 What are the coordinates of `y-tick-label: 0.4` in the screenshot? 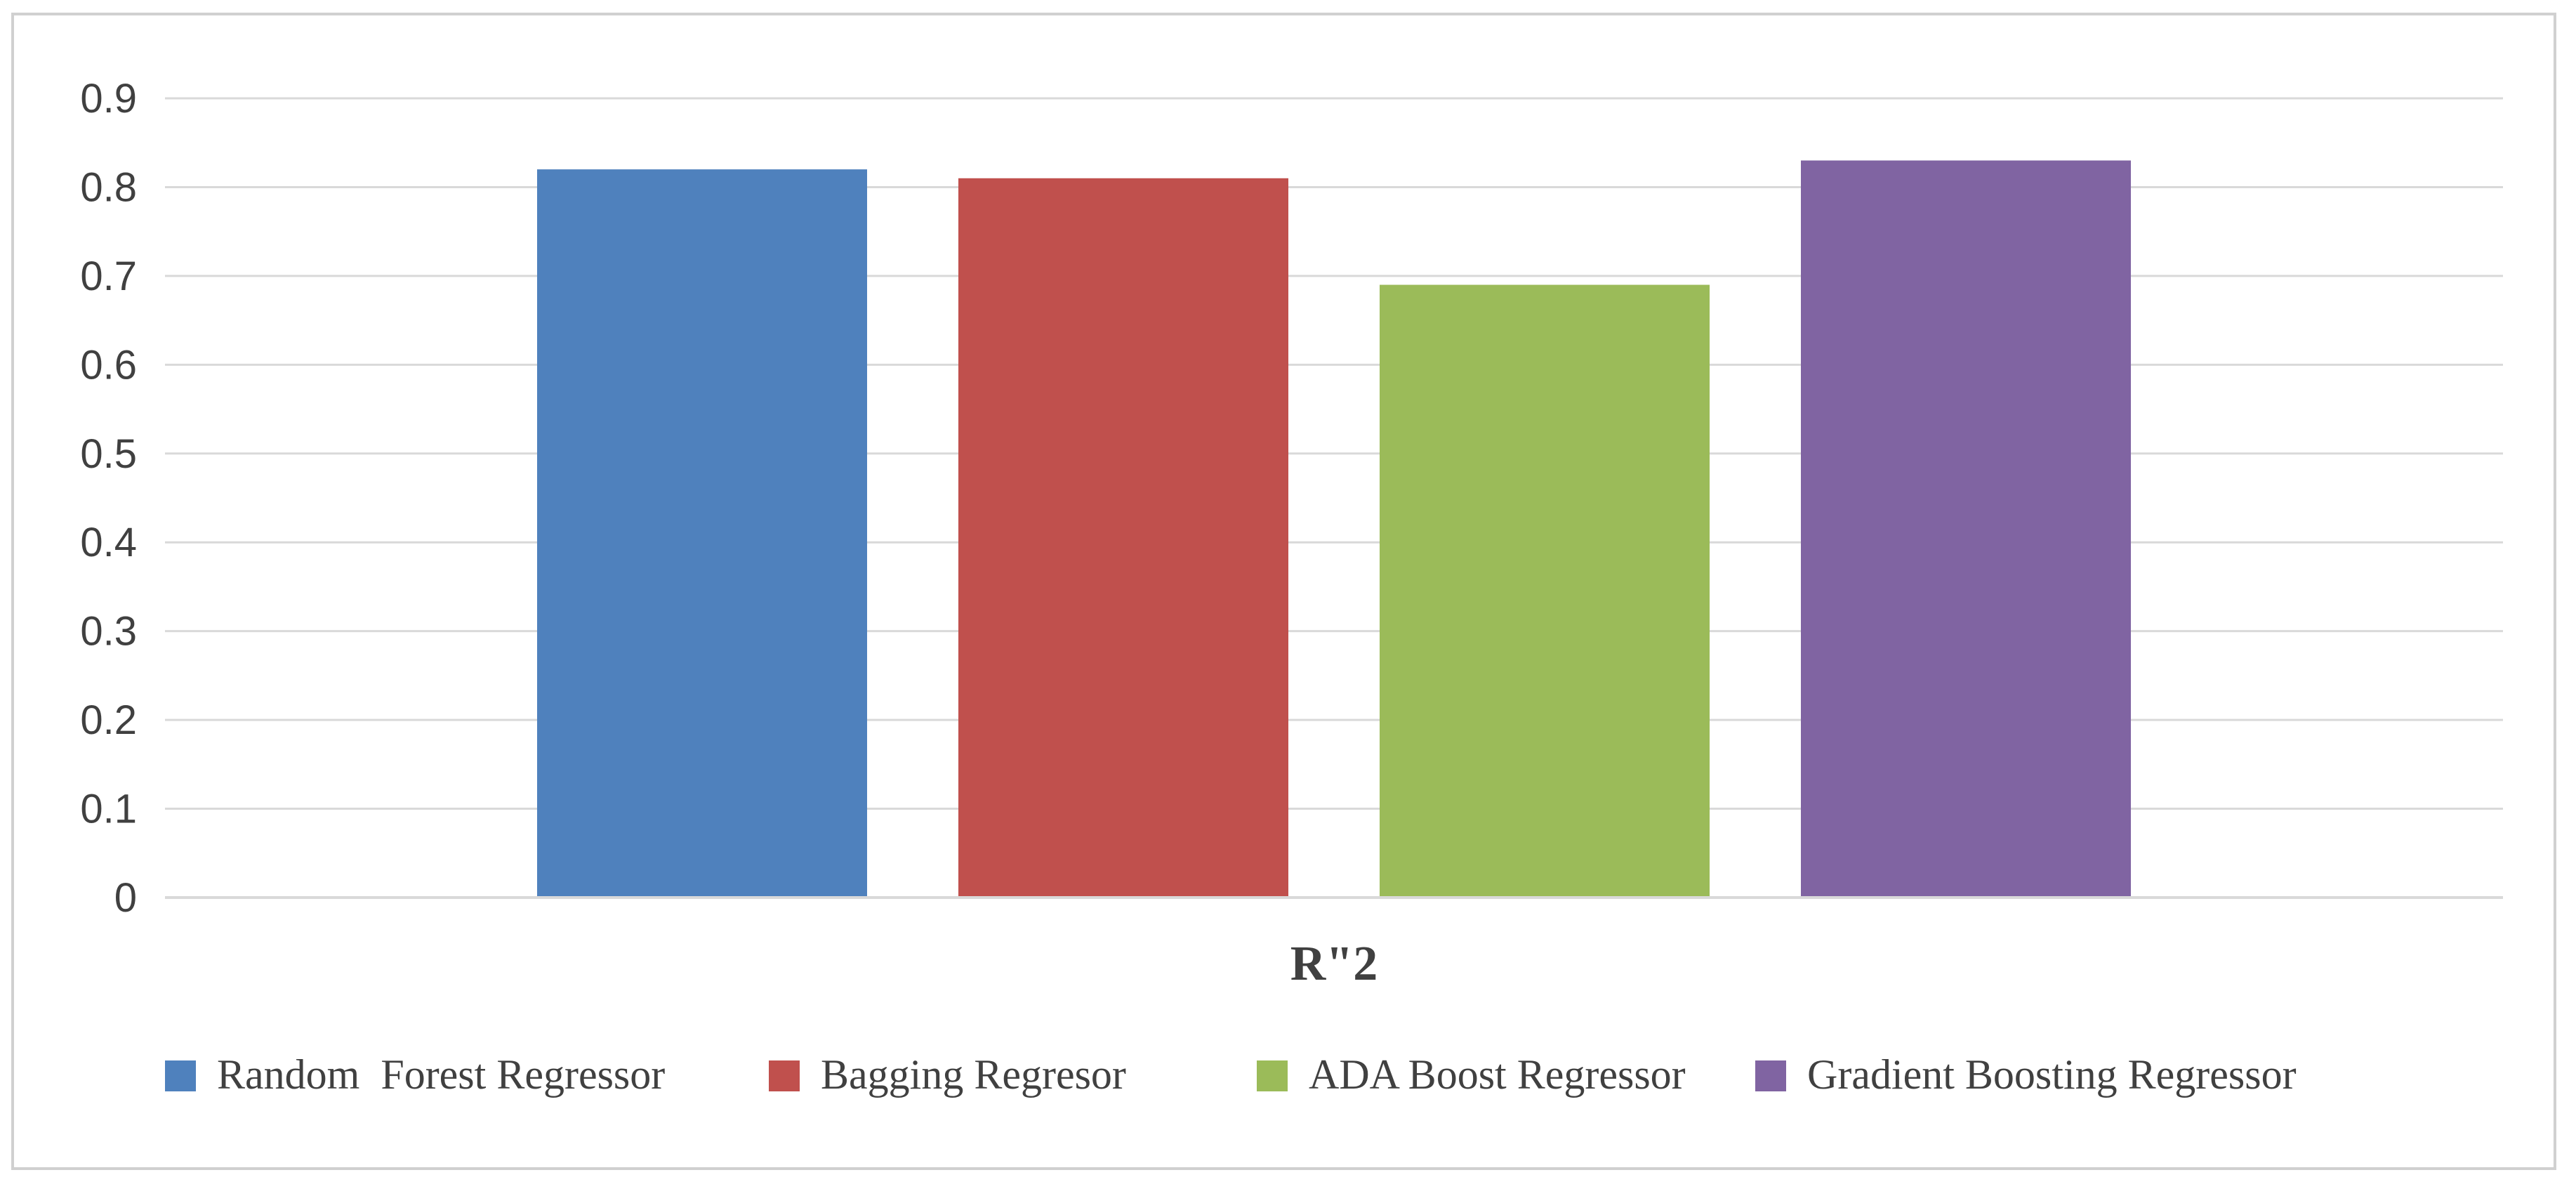 It's located at (108, 542).